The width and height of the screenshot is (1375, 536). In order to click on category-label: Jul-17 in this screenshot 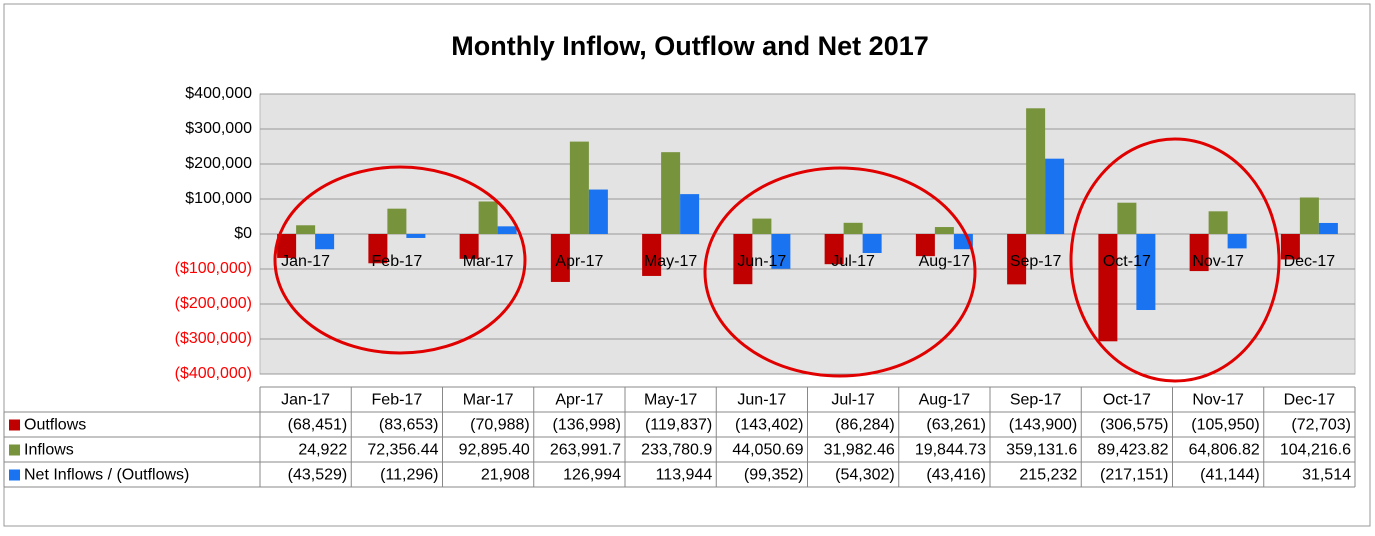, I will do `click(853, 261)`.